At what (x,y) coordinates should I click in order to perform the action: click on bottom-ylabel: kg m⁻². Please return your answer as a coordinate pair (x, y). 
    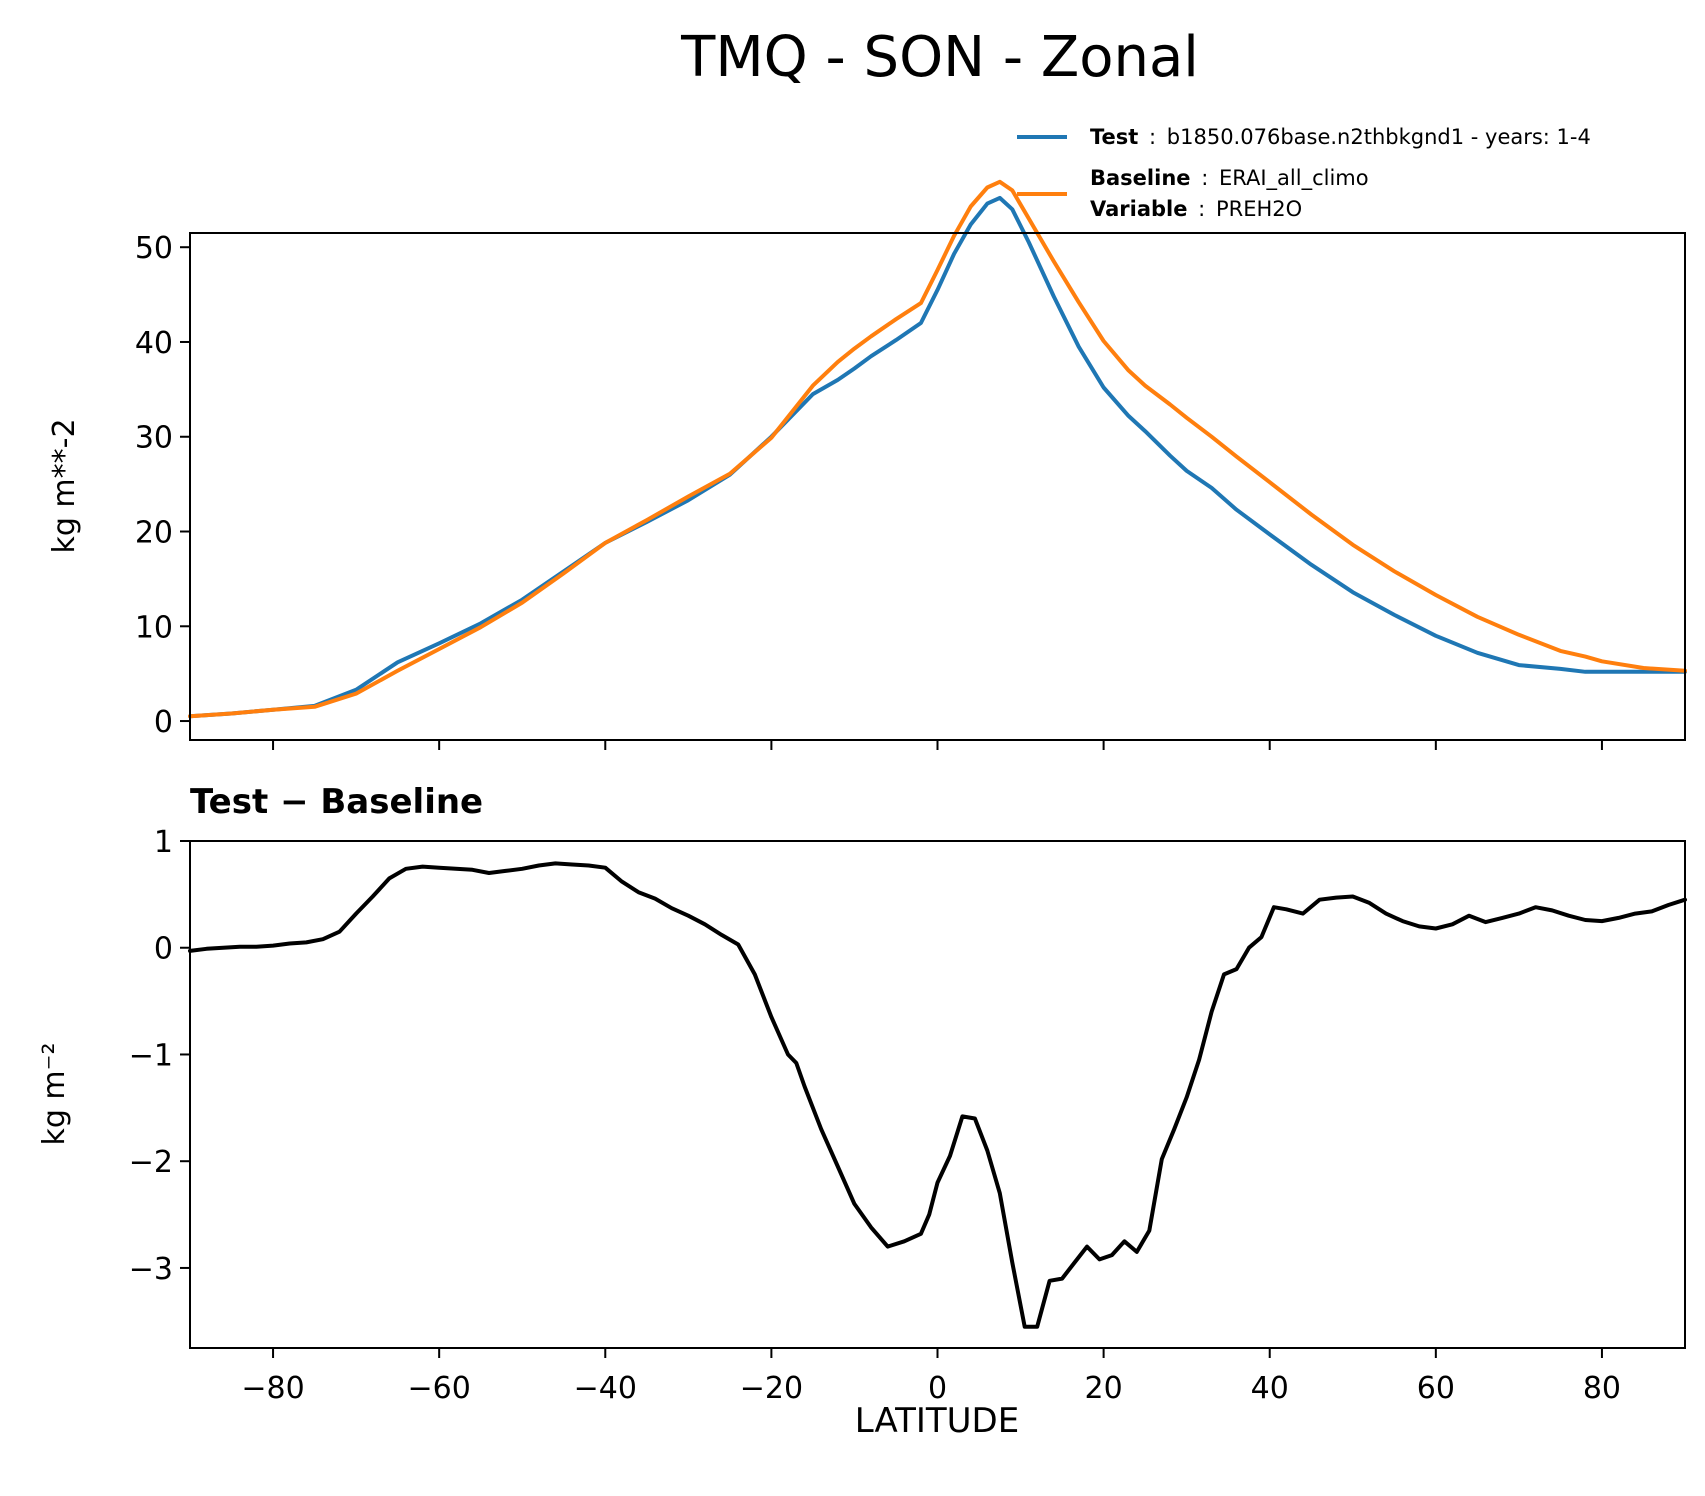
    Looking at the image, I should click on (54, 1093).